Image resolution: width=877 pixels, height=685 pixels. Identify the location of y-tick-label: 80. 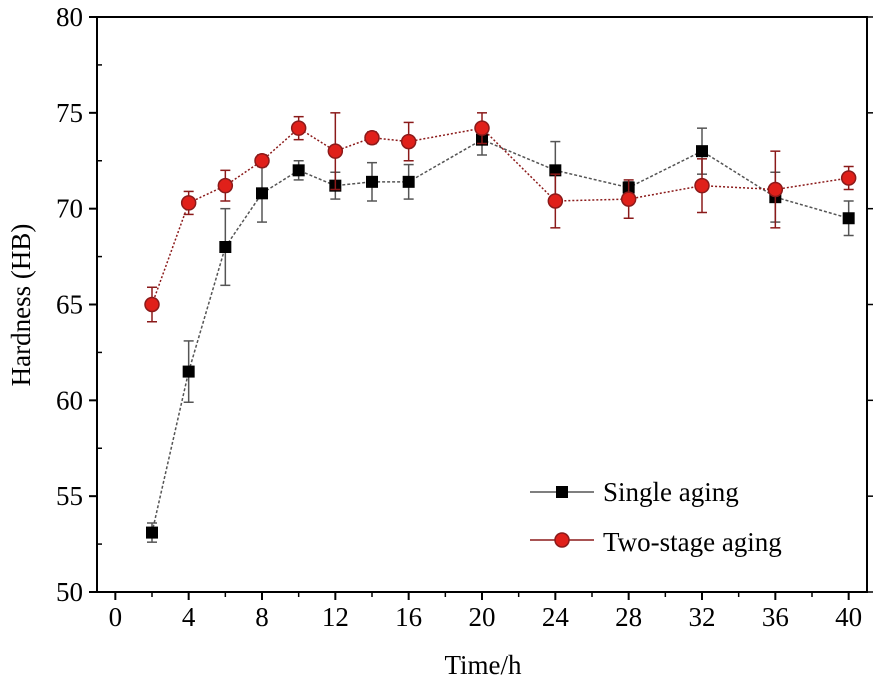
(69, 17).